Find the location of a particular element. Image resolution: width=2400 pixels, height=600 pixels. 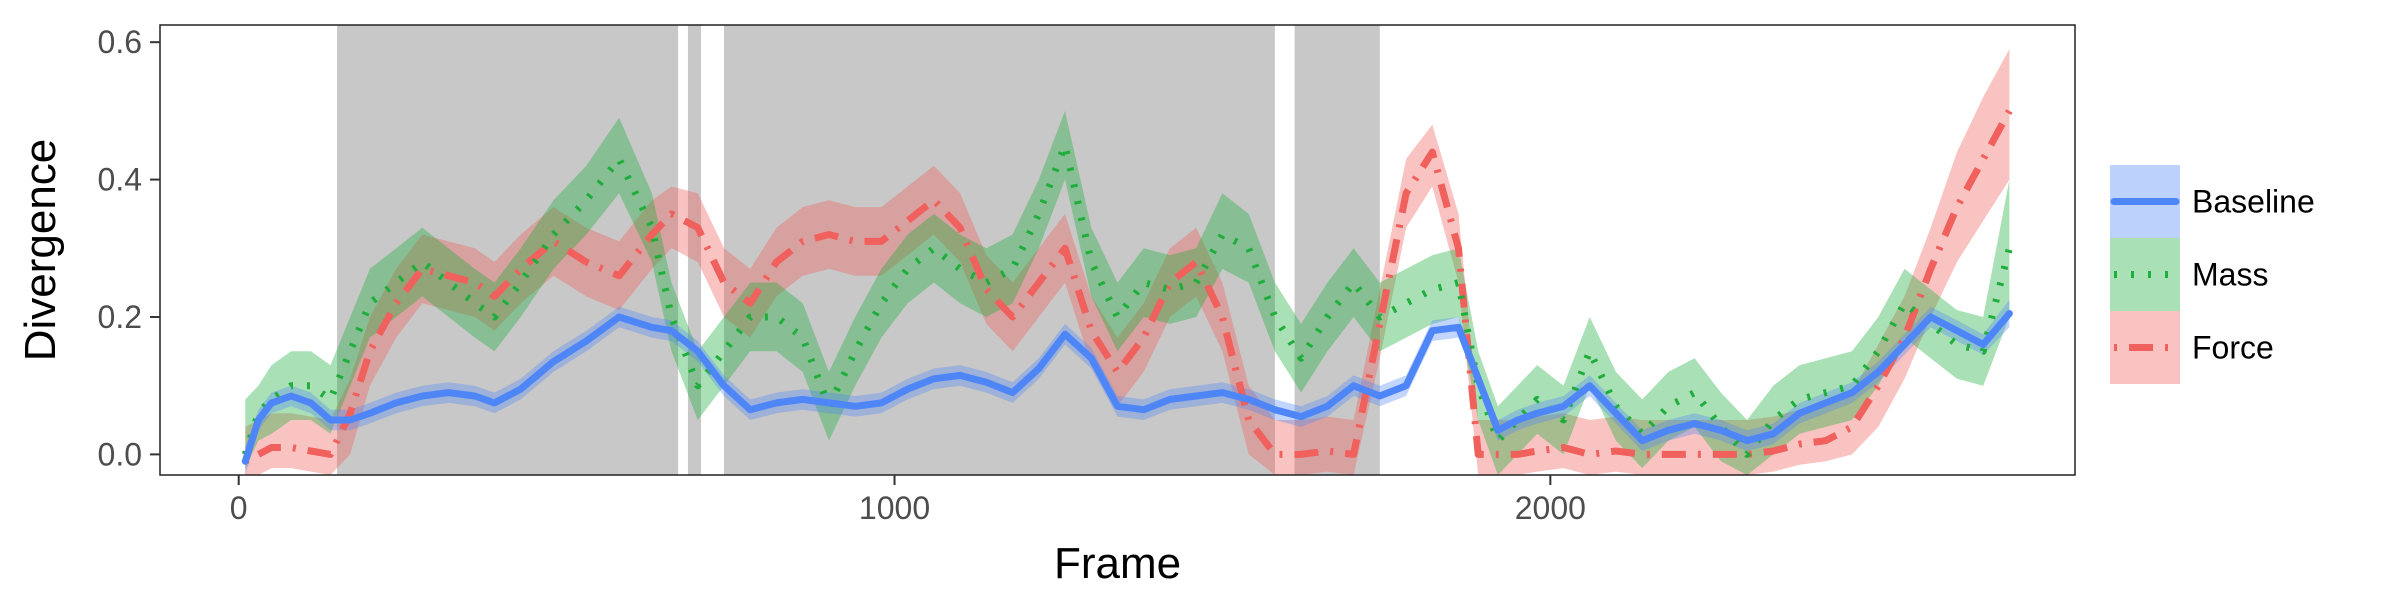

legend-label-force: Force is located at coordinates (2233, 348).